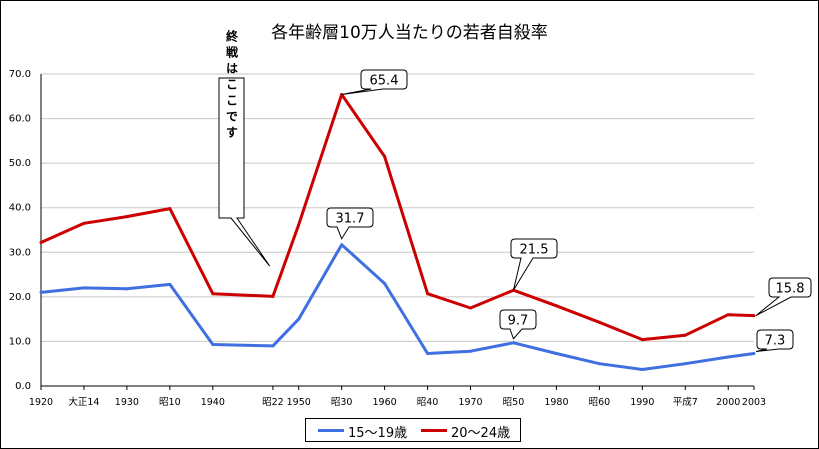 This screenshot has height=449, width=819. I want to click on y-tick-label: 30.0, so click(20, 252).